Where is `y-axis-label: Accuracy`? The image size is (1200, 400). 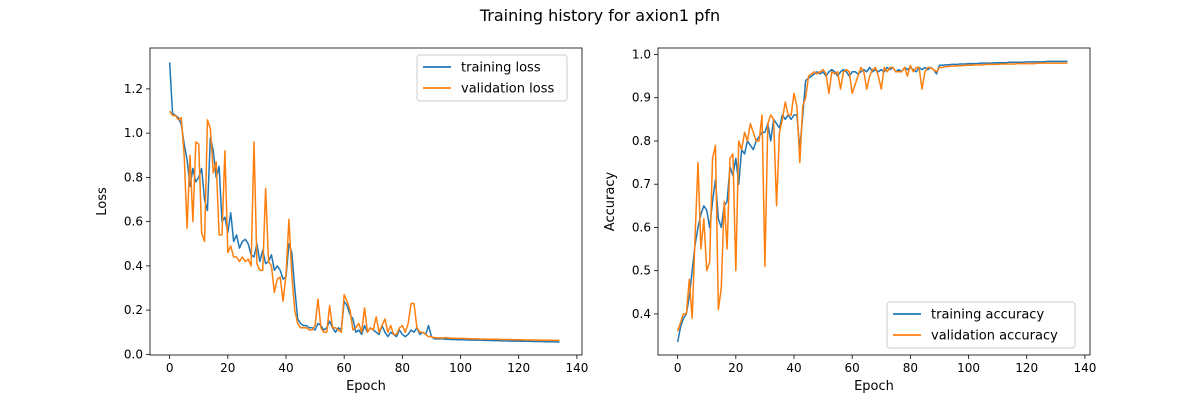
y-axis-label: Accuracy is located at coordinates (610, 202).